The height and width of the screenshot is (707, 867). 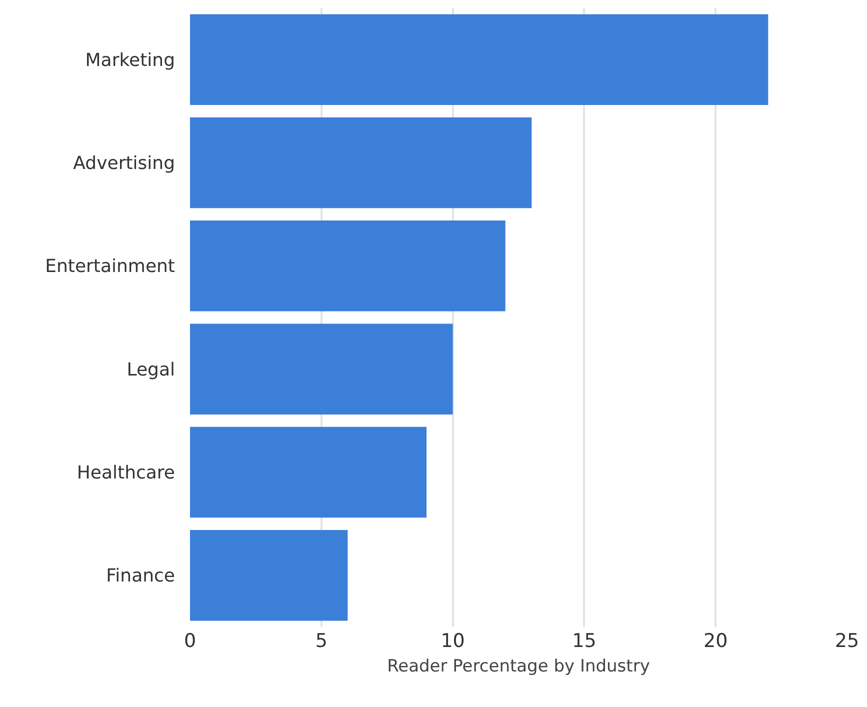 I want to click on y-tick-label: Marketing, so click(x=130, y=60).